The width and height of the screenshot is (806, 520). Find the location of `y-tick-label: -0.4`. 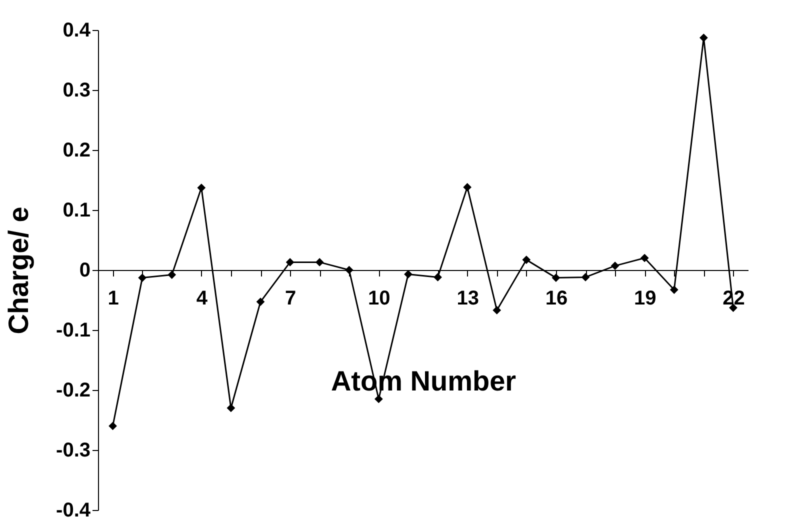

y-tick-label: -0.4 is located at coordinates (74, 510).